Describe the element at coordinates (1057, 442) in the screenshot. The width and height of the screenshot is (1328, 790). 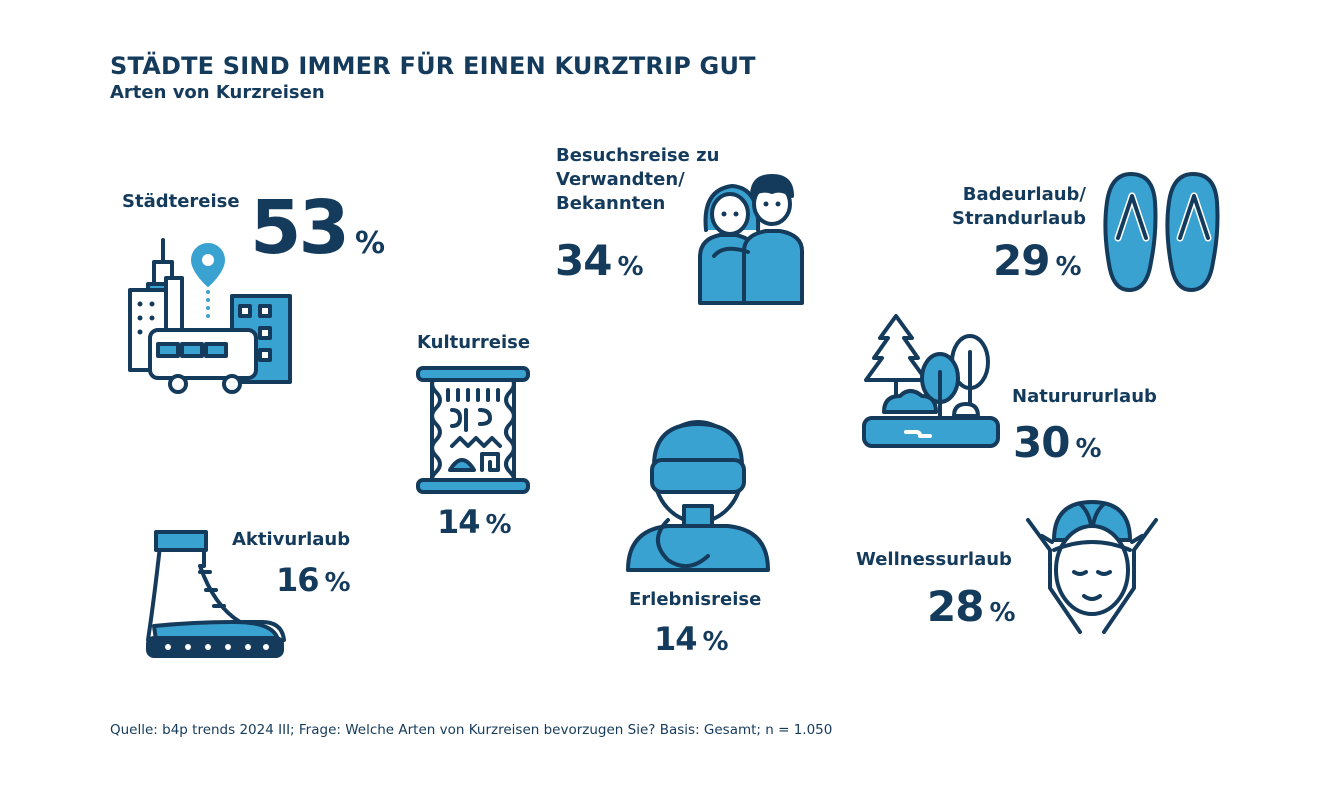
I see `value-naturururlaub: 30%` at that location.